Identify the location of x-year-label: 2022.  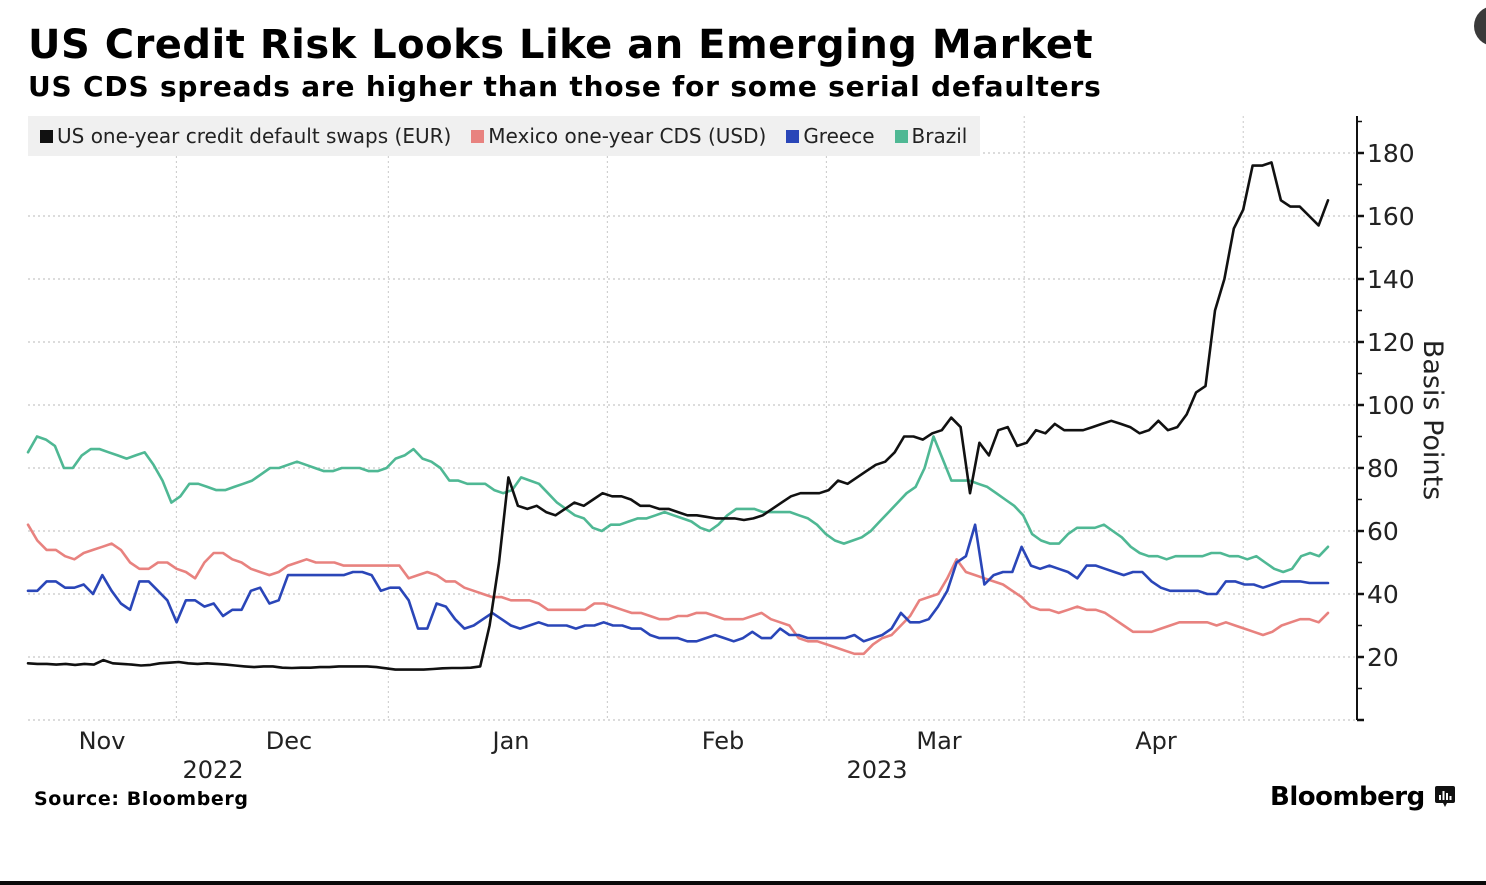
(212, 770).